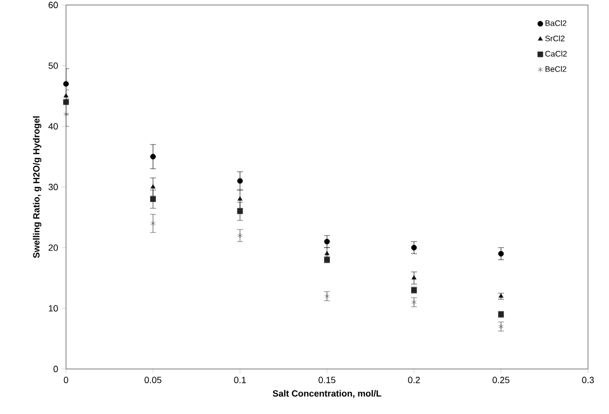 This screenshot has height=414, width=609. Describe the element at coordinates (153, 380) in the screenshot. I see `x-tick-label: 0.05` at that location.